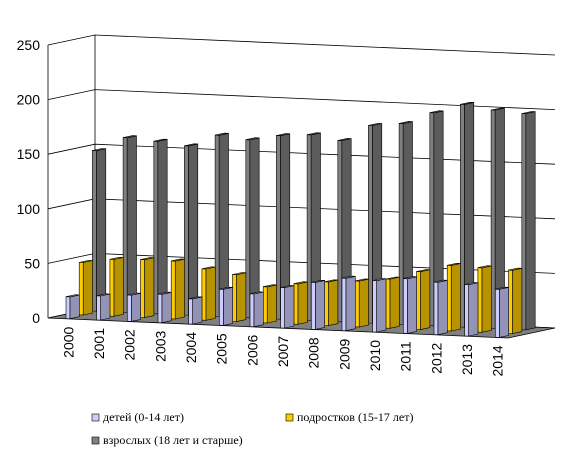 The width and height of the screenshot is (576, 457). I want to click on legend-label-teens: подростков (15-17 лет), so click(355, 417).